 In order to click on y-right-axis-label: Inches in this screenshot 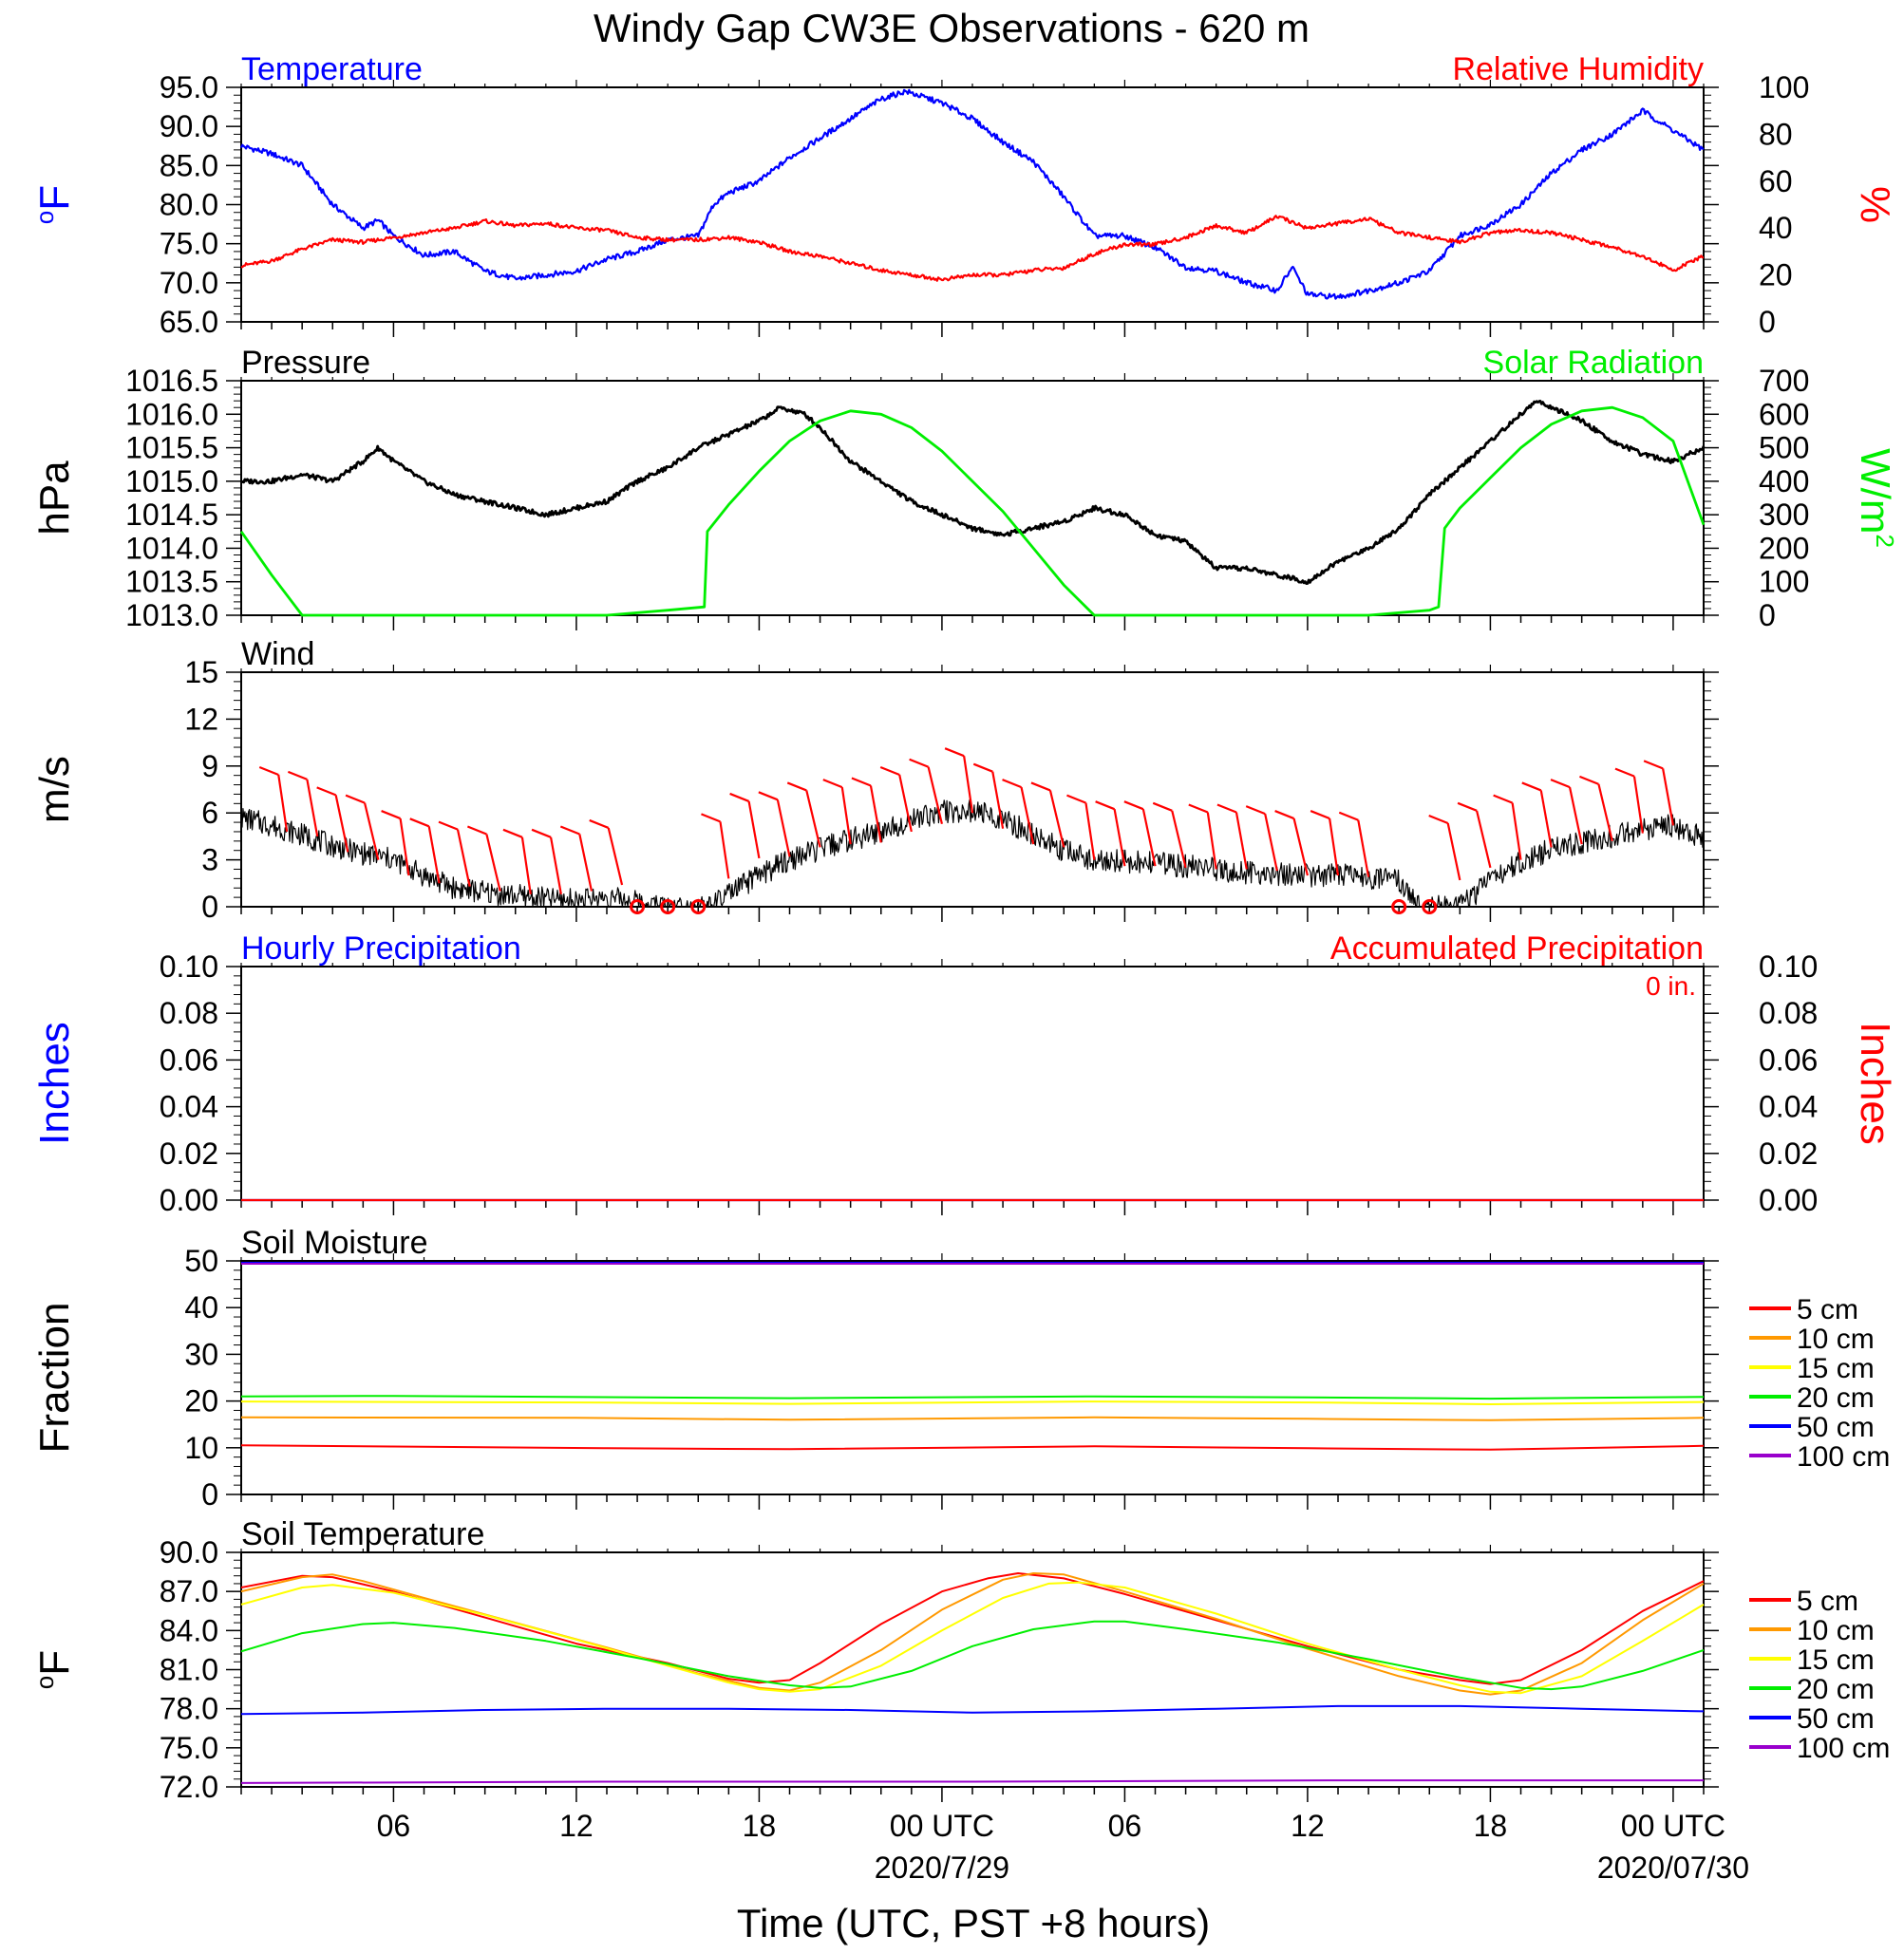, I will do `click(1875, 1083)`.